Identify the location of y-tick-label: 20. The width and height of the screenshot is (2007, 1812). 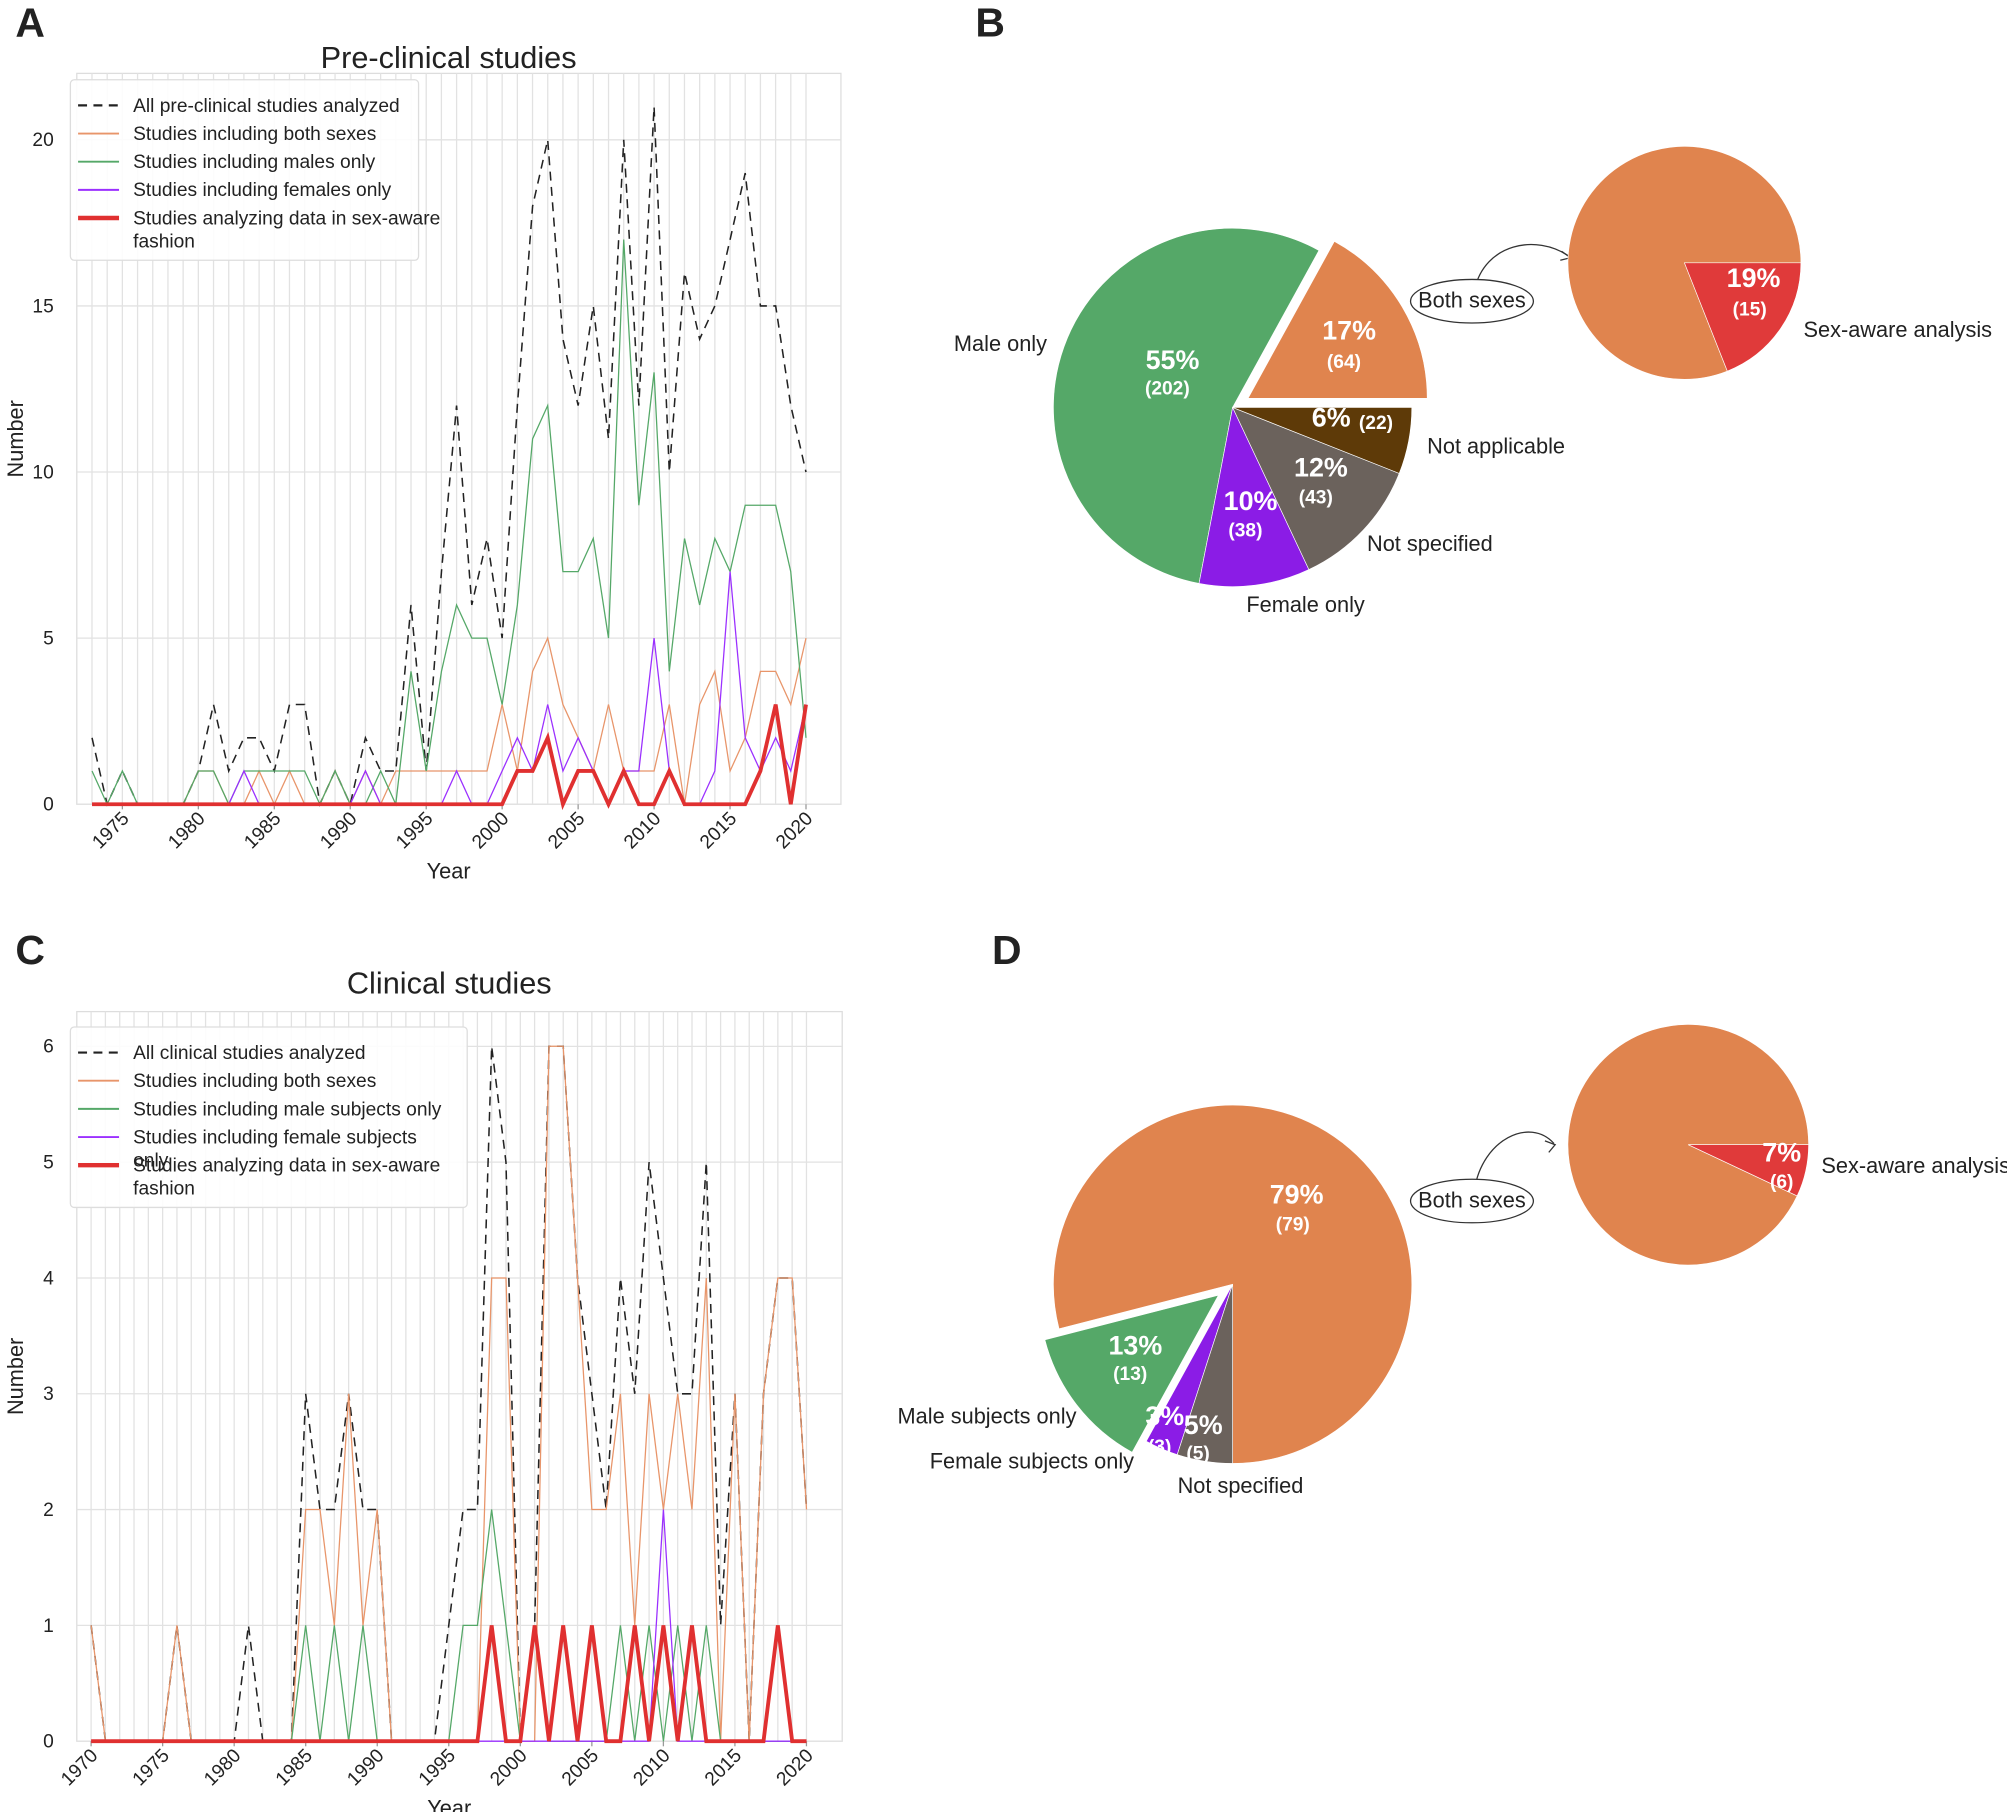
(42, 140).